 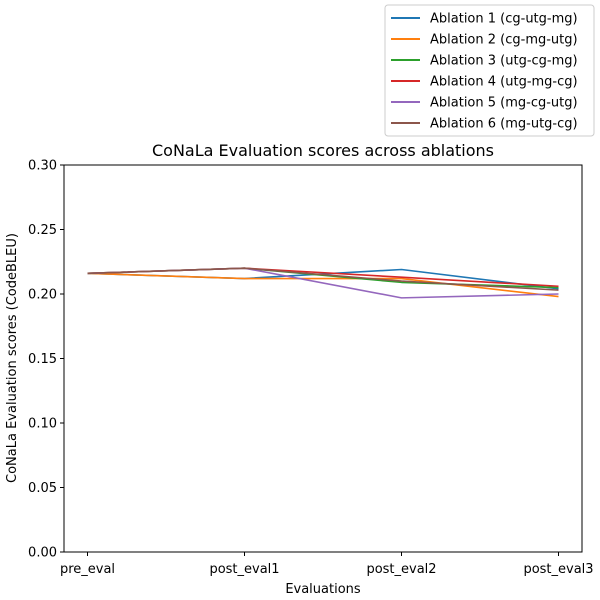 What do you see at coordinates (42, 424) in the screenshot?
I see `y-tick-label: 0.10` at bounding box center [42, 424].